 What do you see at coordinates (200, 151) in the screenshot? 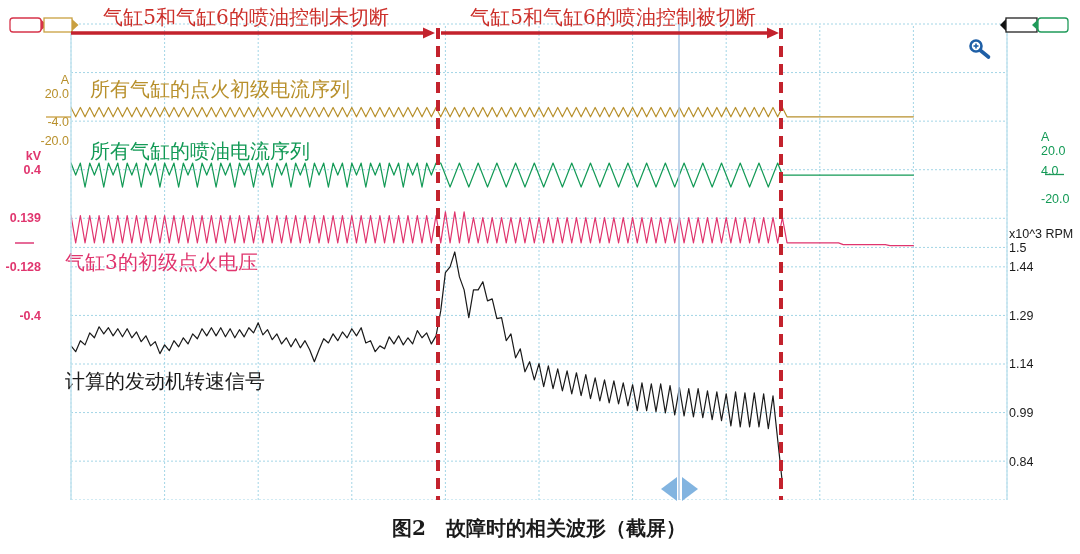
I see `series-label: 所有气缸的喷油电流序列` at bounding box center [200, 151].